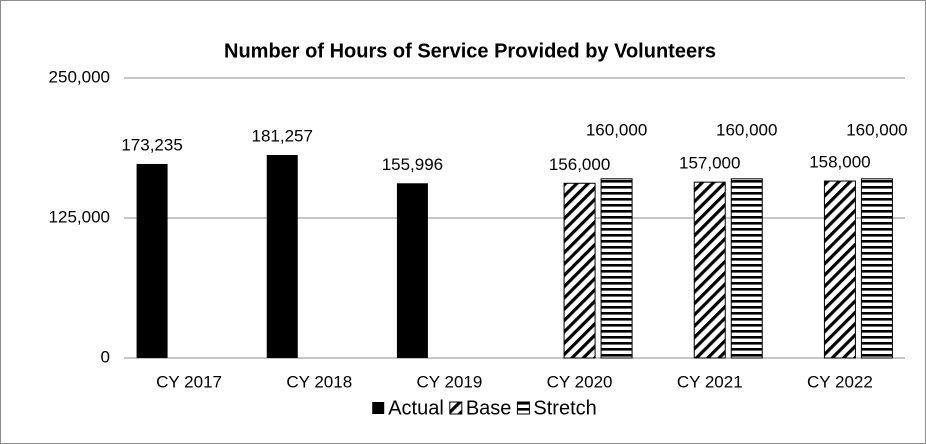 This screenshot has height=444, width=926. What do you see at coordinates (319, 381) in the screenshot?
I see `x-tick-label: CY 2018` at bounding box center [319, 381].